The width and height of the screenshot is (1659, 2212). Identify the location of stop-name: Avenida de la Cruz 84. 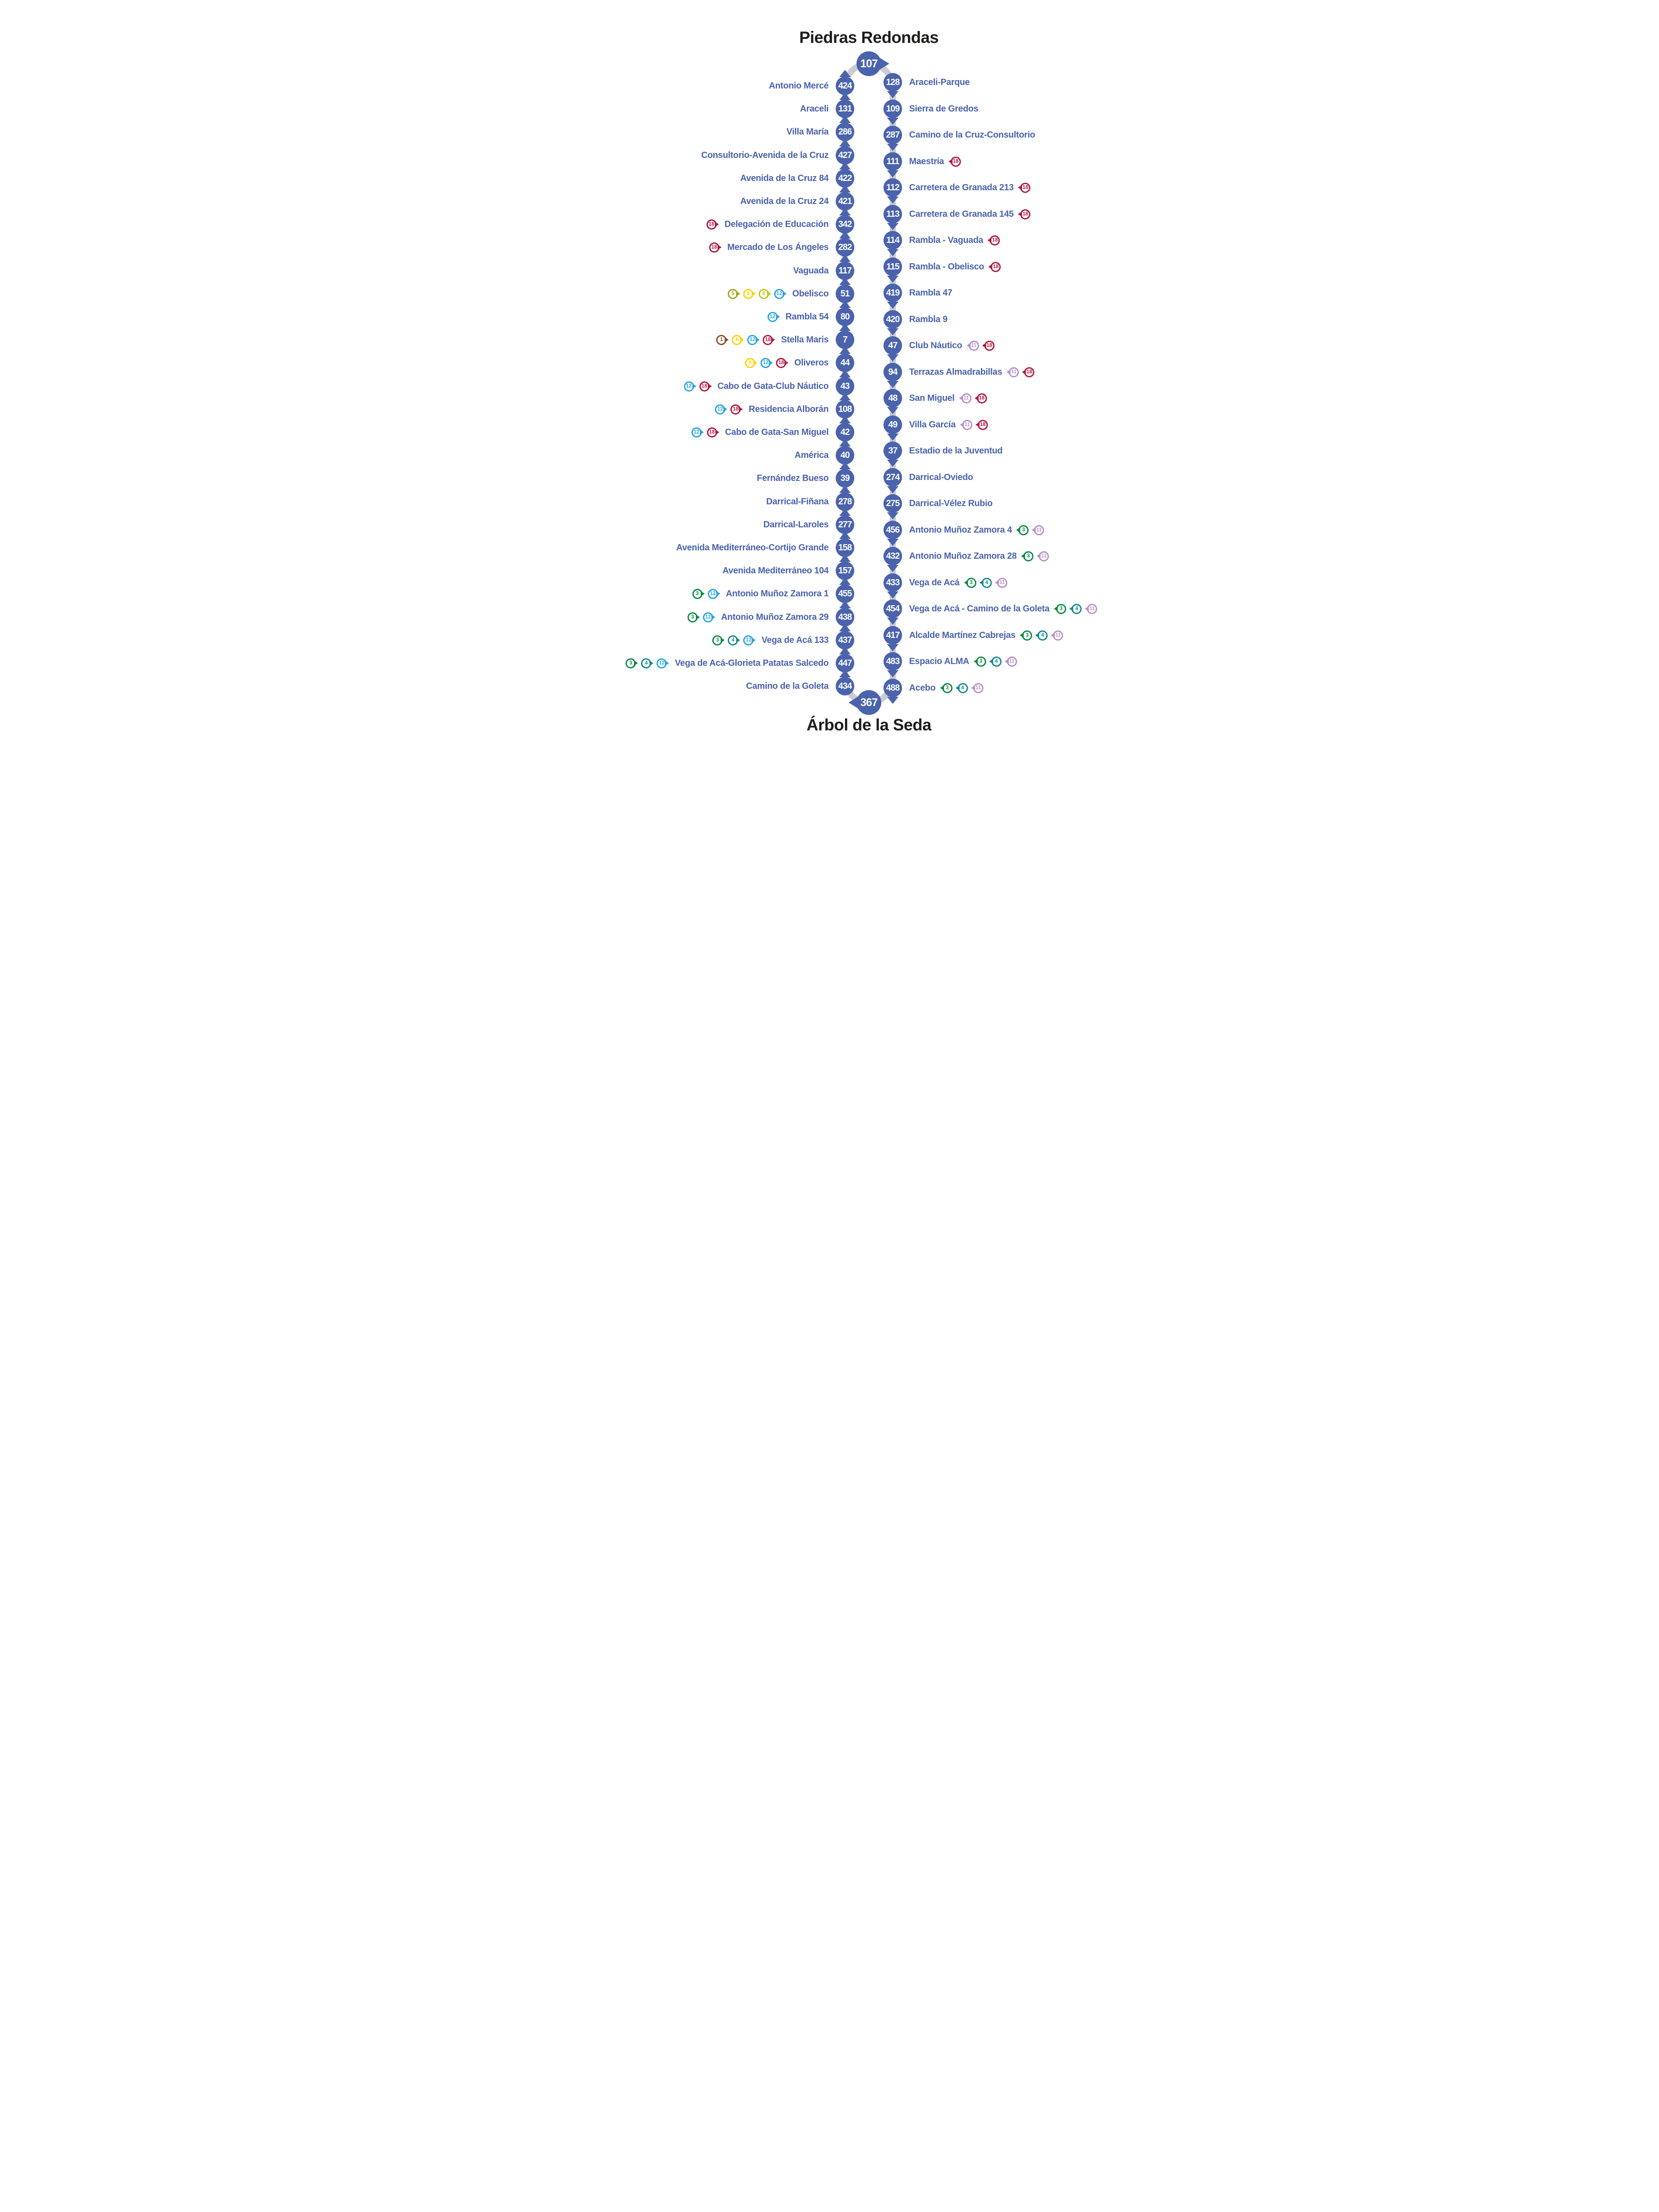
(785, 178).